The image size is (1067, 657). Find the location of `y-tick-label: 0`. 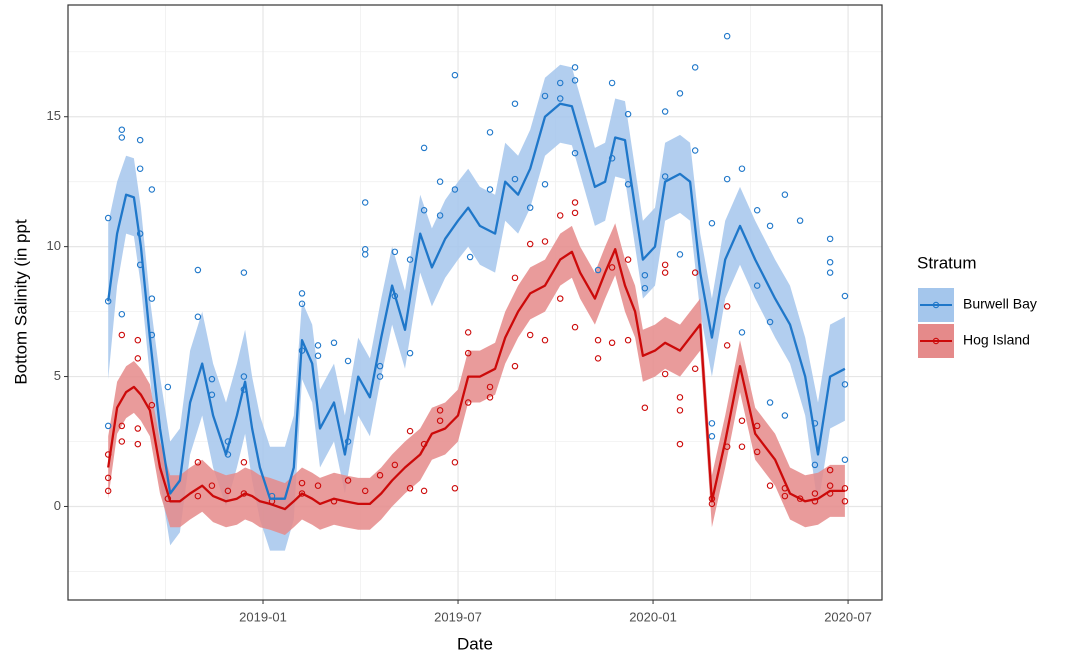

y-tick-label: 0 is located at coordinates (57, 505).